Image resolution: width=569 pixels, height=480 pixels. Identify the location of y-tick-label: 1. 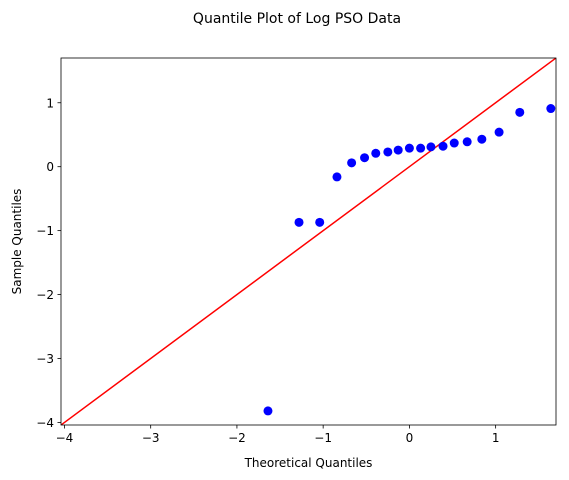
(50, 103).